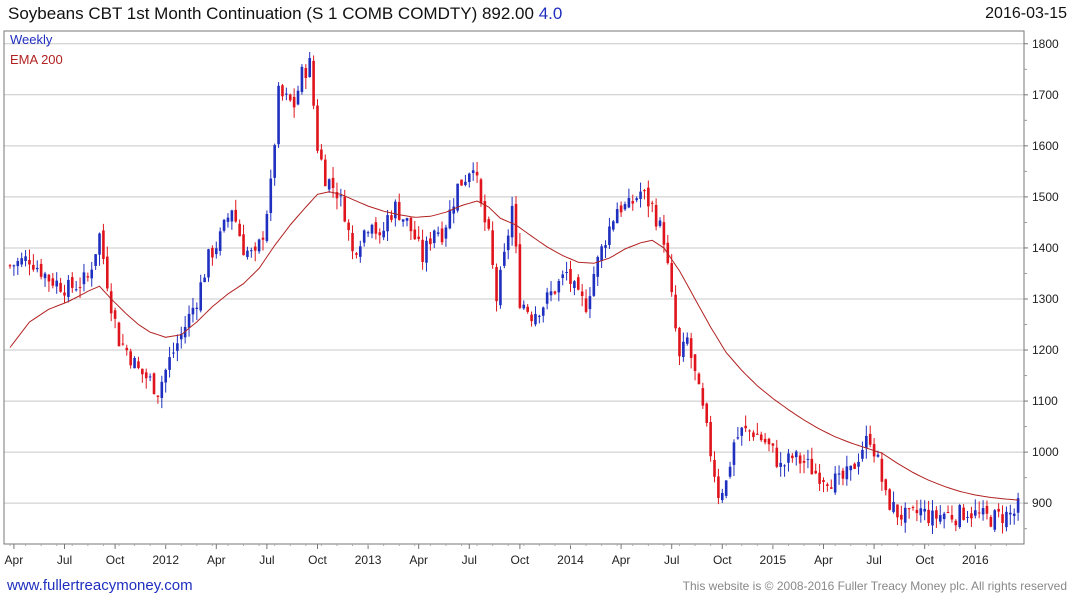 This screenshot has height=600, width=1075. Describe the element at coordinates (165, 560) in the screenshot. I see `x-tick-label: 2012` at that location.